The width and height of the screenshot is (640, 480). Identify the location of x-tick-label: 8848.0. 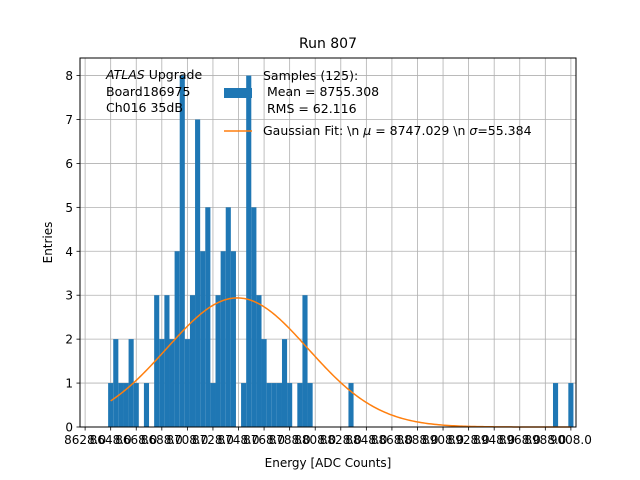
(366, 440).